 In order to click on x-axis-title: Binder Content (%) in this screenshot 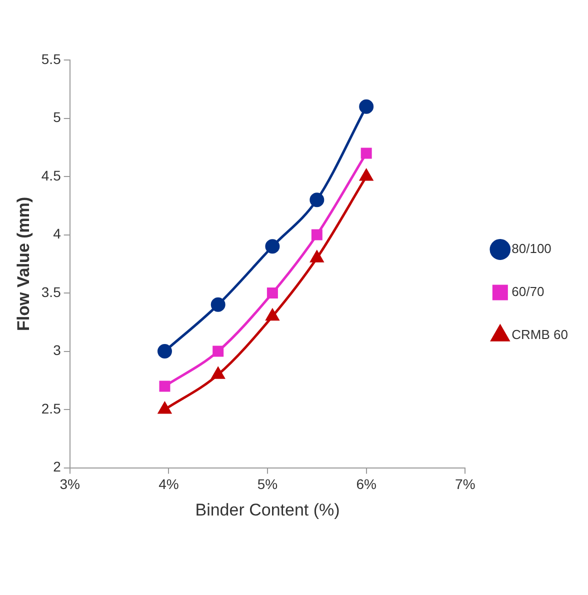, I will do `click(267, 510)`.